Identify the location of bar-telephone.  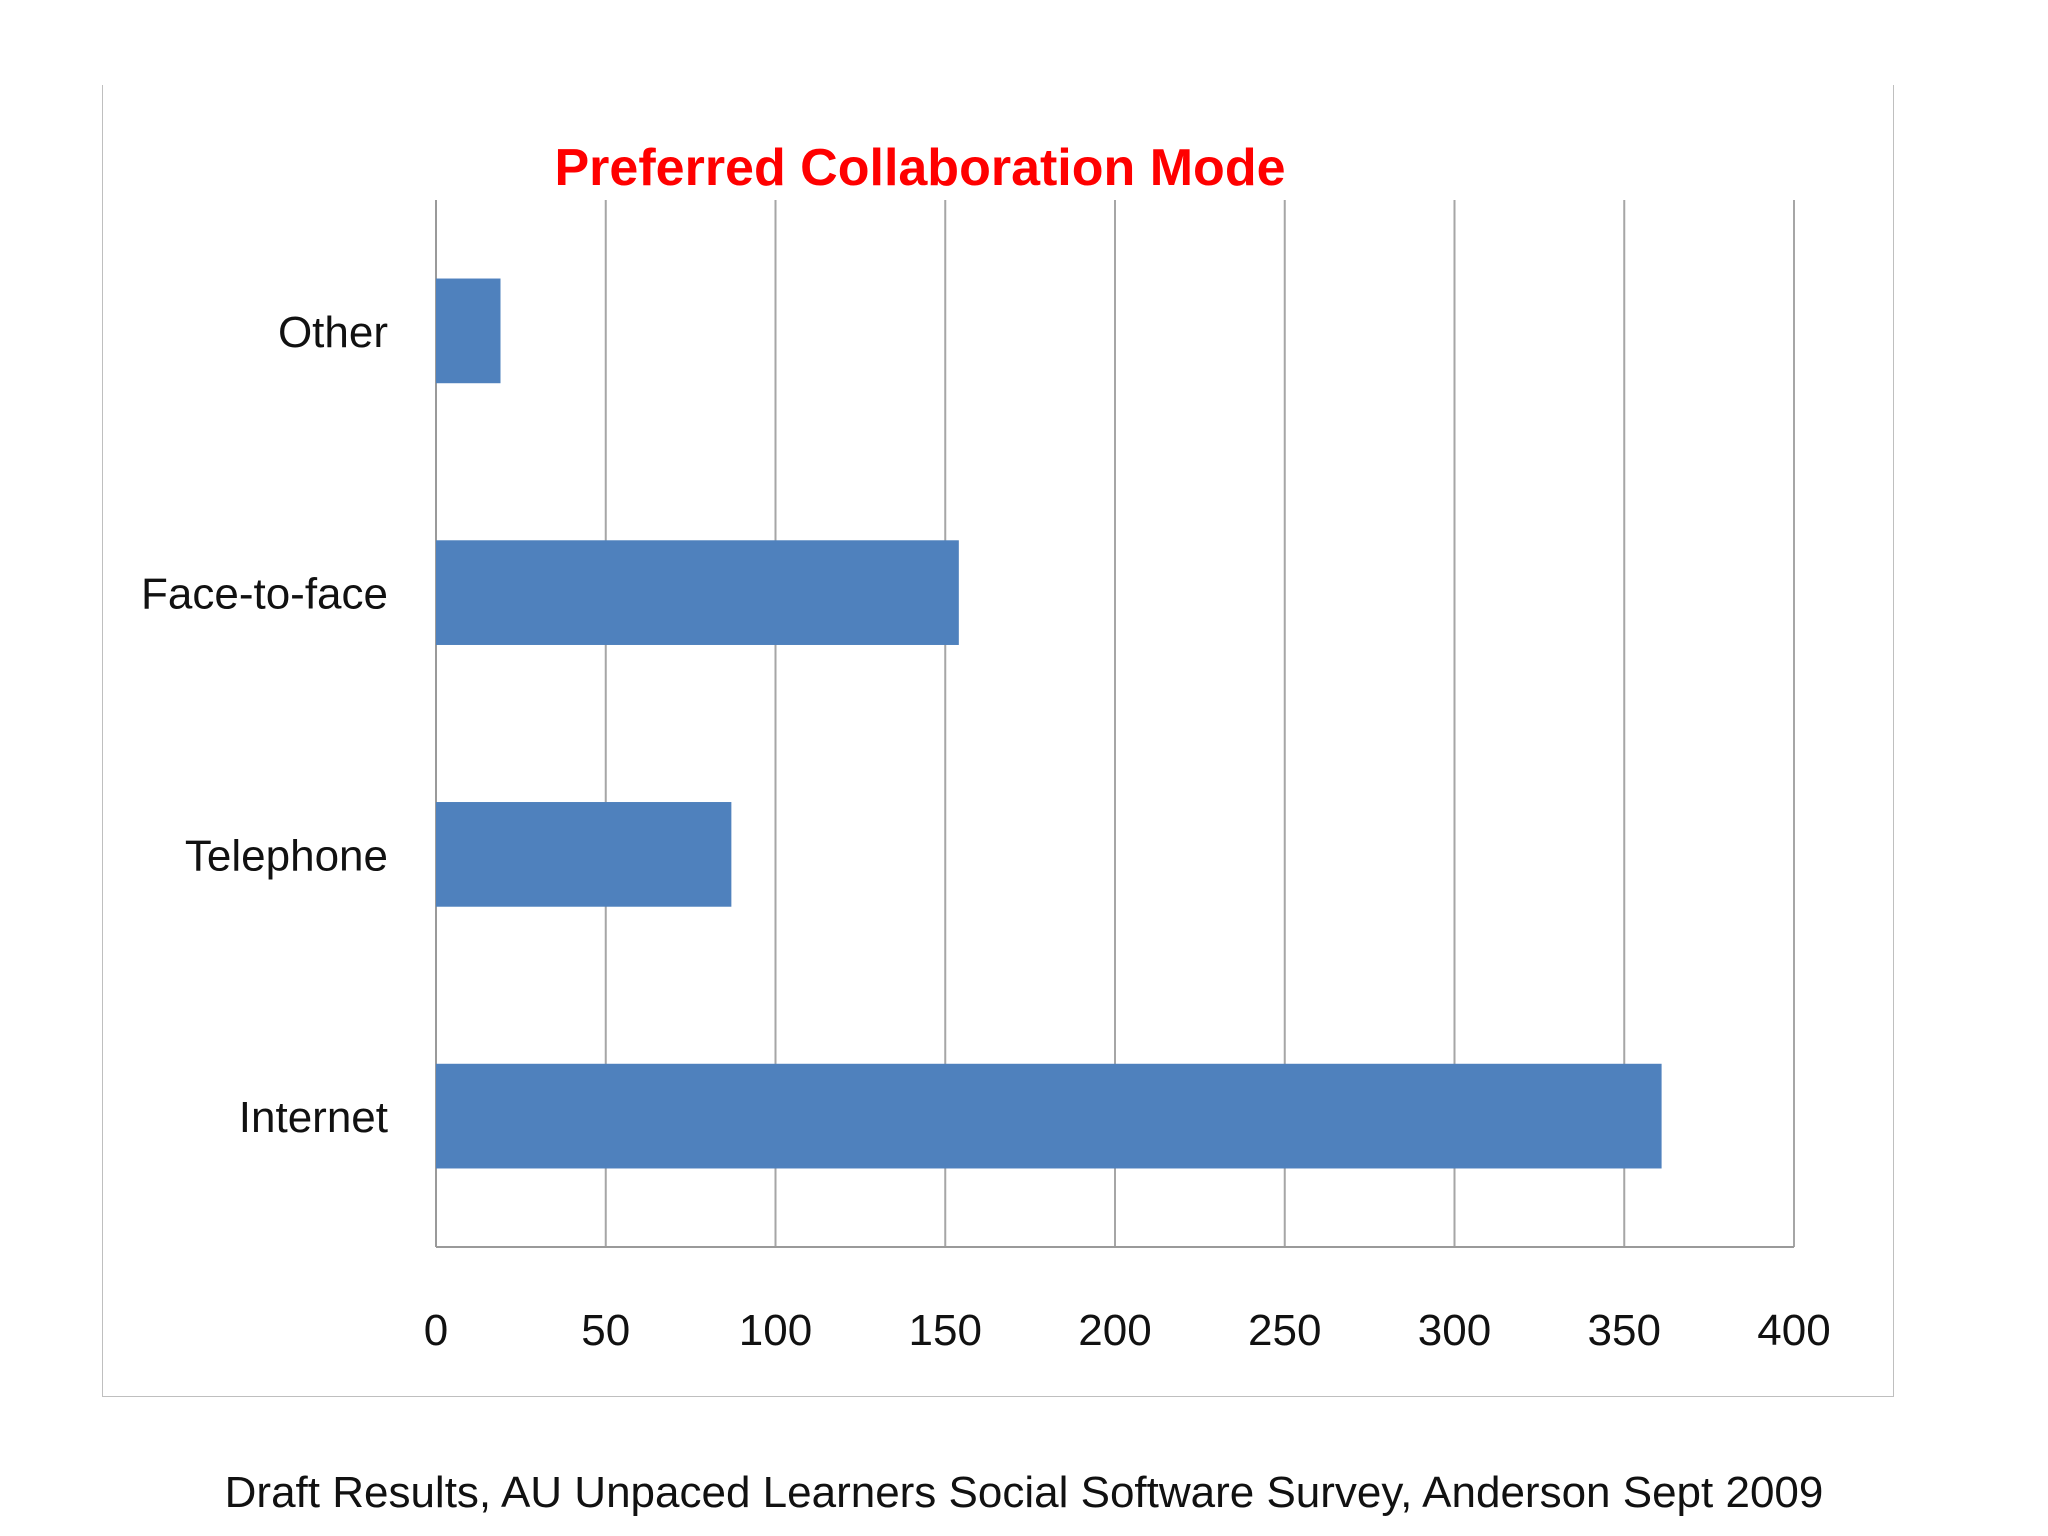
(584, 854).